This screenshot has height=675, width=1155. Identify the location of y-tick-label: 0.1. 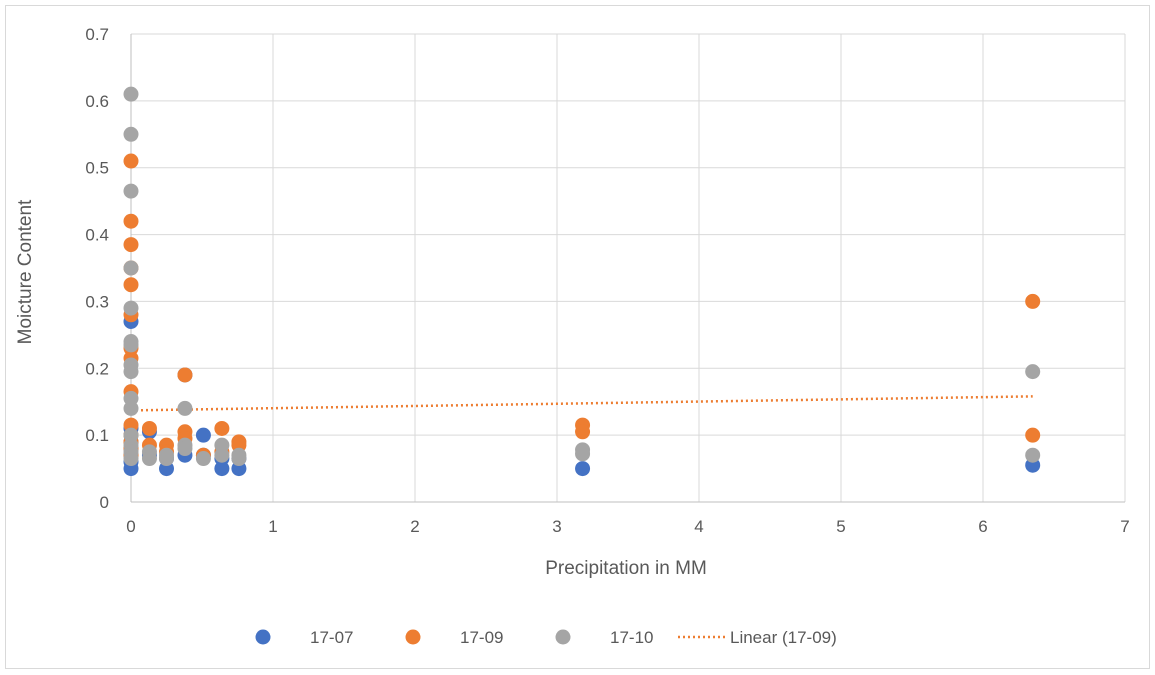
(97, 435).